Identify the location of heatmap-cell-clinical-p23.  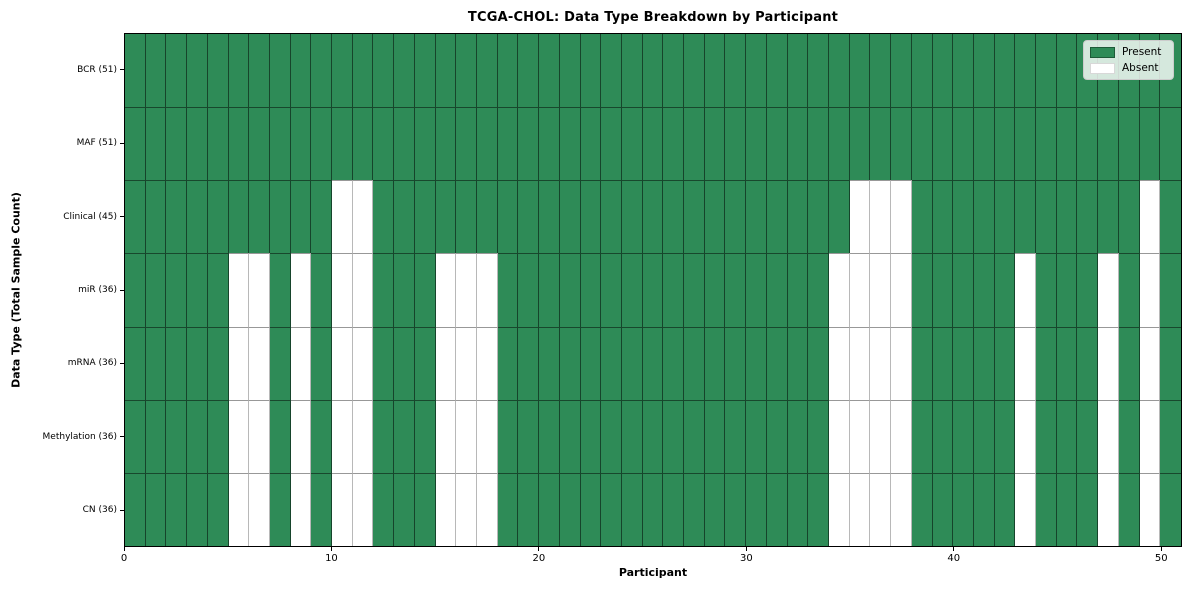
(611, 217).